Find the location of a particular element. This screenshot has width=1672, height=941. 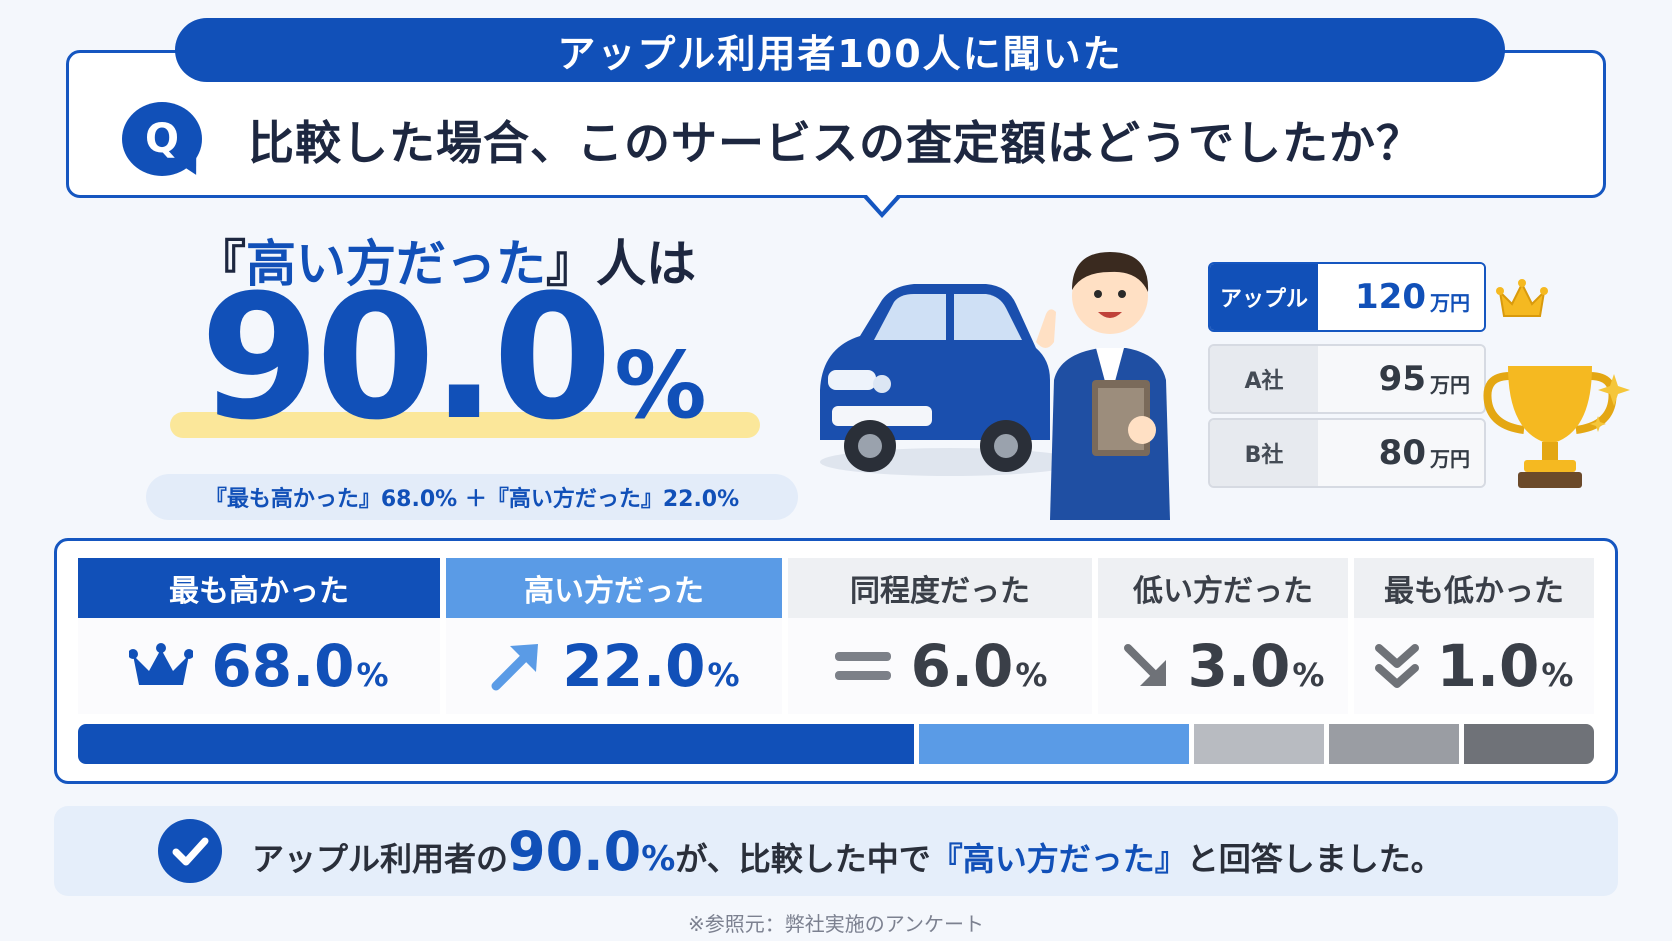

price-row-a: A社 95 万円 is located at coordinates (1347, 379).